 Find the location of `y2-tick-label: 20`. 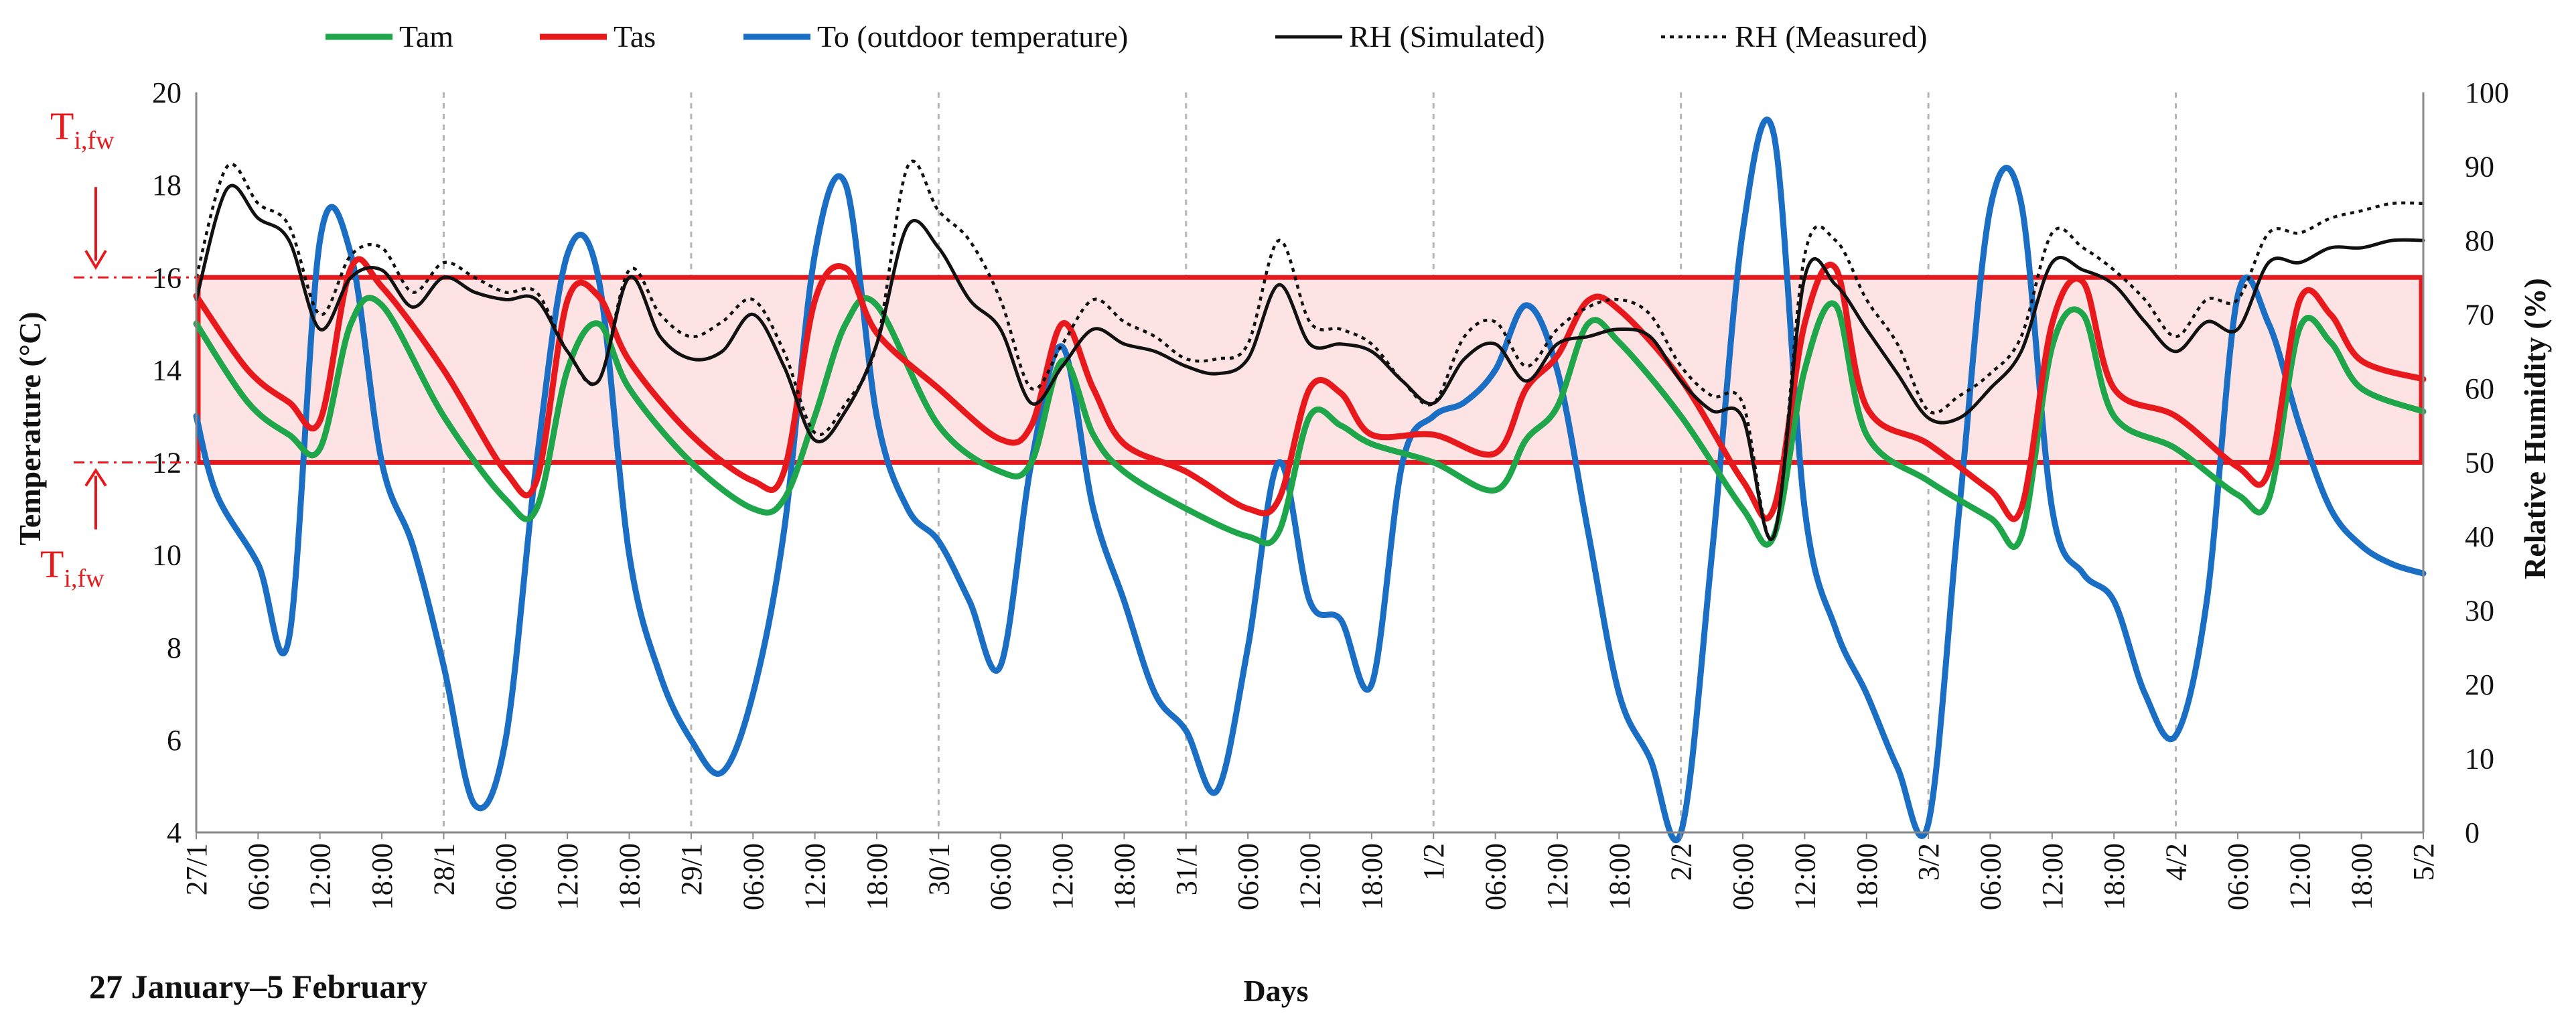

y2-tick-label: 20 is located at coordinates (2479, 684).